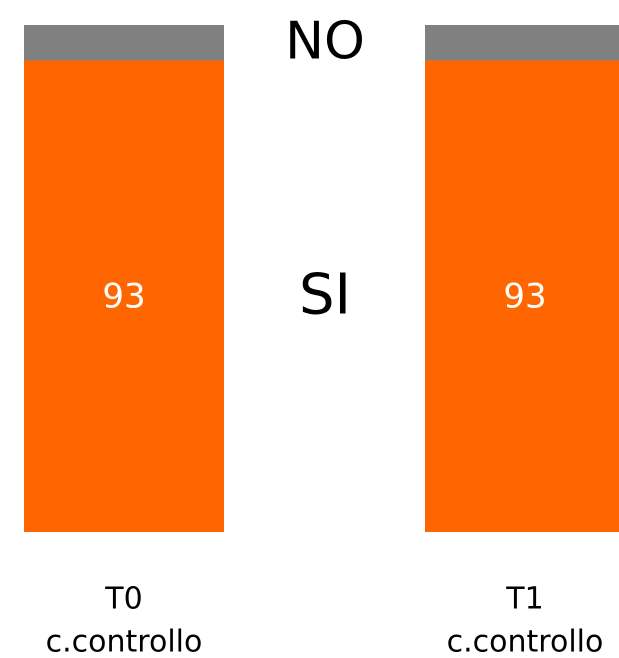 The height and width of the screenshot is (658, 619). I want to click on legend-label: SI, so click(325, 294).